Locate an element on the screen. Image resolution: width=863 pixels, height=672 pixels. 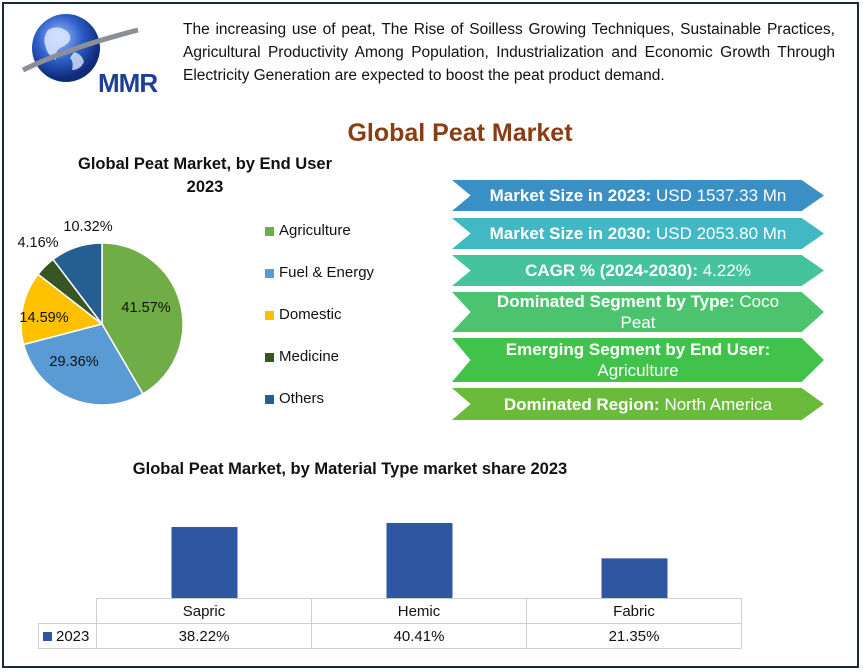
highlight-value: Agriculture is located at coordinates (638, 370).